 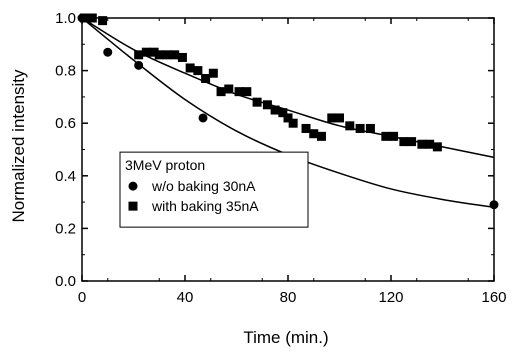 I want to click on x-tick-label: 40, so click(x=185, y=297).